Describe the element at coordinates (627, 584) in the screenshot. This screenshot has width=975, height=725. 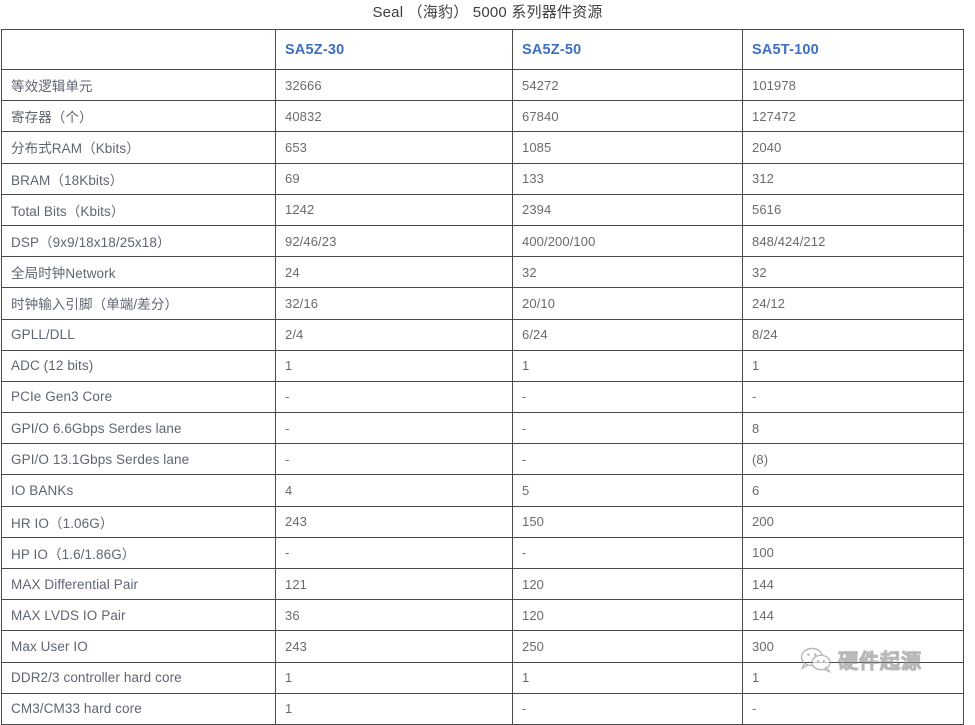
I see `row-value: 120` at that location.